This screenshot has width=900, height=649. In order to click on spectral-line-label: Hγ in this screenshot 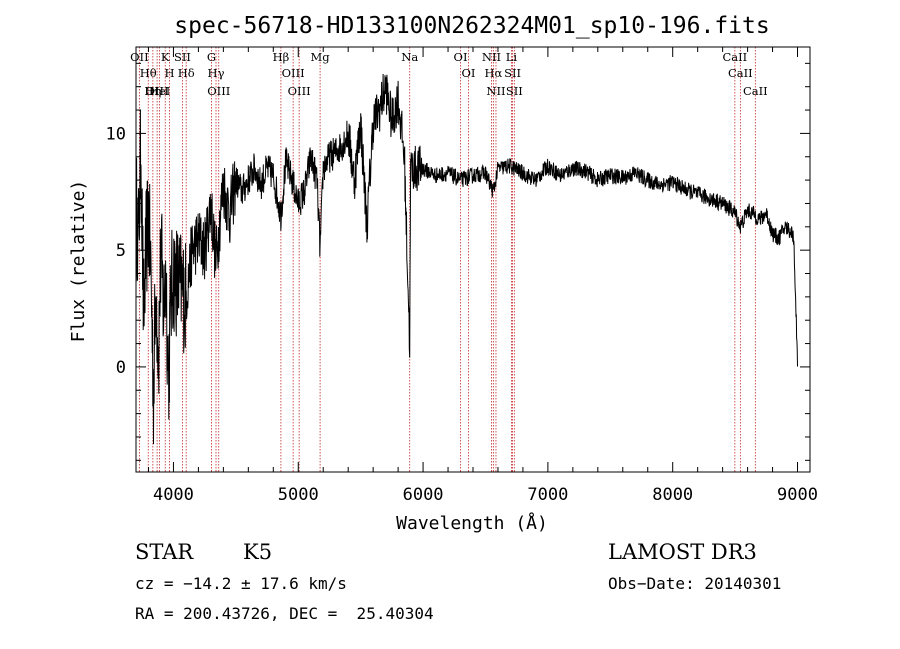, I will do `click(216, 73)`.